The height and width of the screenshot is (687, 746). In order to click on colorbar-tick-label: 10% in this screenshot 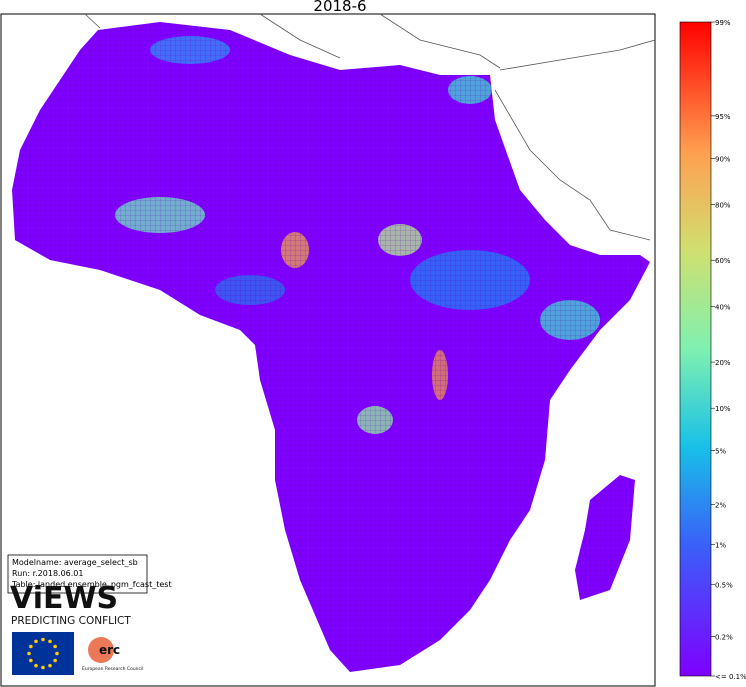, I will do `click(723, 409)`.